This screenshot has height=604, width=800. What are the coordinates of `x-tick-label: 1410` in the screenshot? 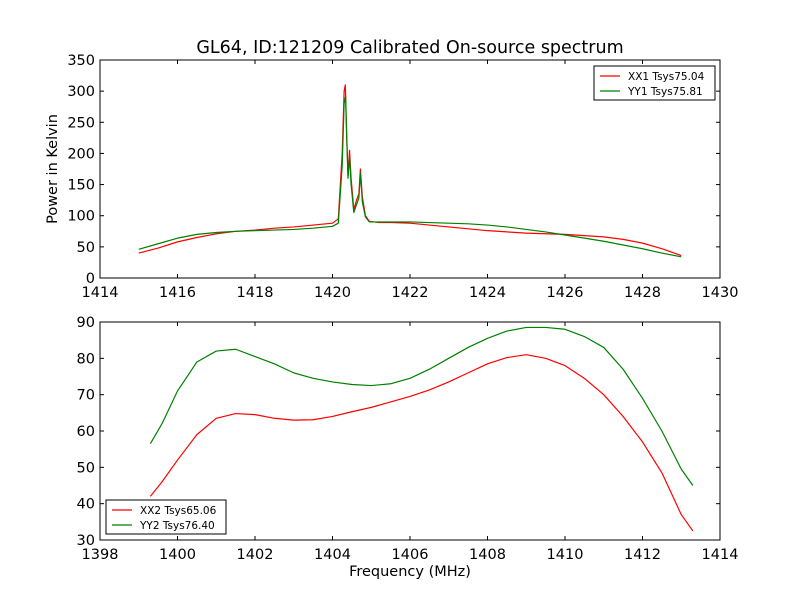 It's located at (565, 555).